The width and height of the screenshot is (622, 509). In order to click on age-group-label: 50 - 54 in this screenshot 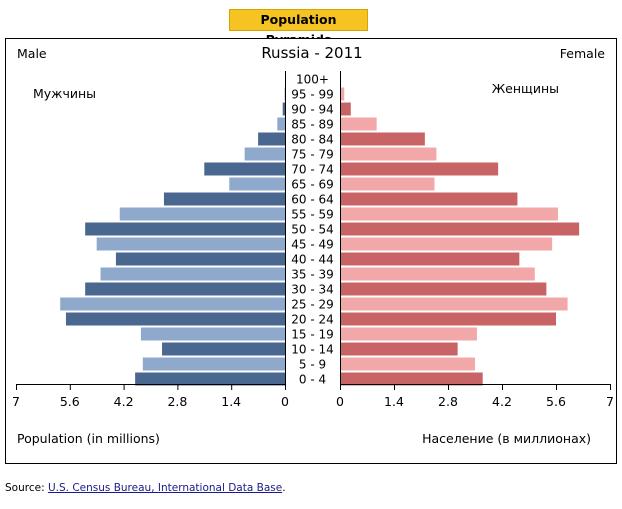, I will do `click(312, 230)`.